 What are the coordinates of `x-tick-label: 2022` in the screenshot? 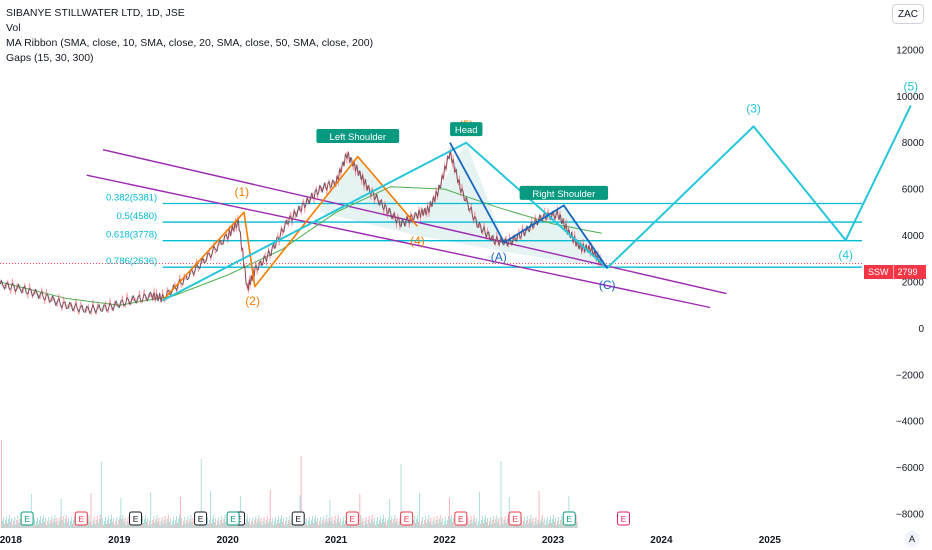 It's located at (444, 540).